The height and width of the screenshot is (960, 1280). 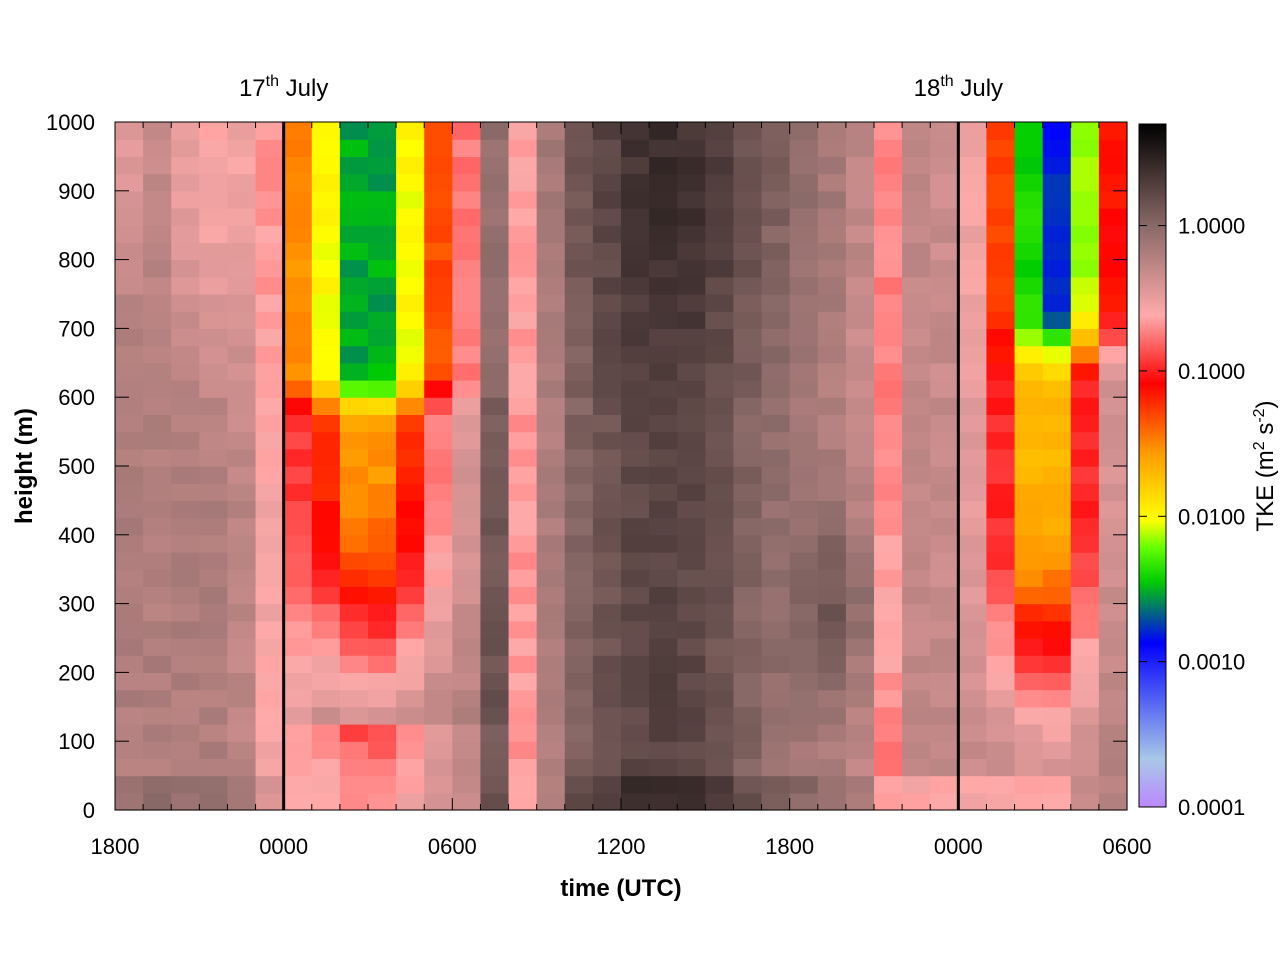 What do you see at coordinates (252, 88) in the screenshot?
I see `day-label-day: 17` at bounding box center [252, 88].